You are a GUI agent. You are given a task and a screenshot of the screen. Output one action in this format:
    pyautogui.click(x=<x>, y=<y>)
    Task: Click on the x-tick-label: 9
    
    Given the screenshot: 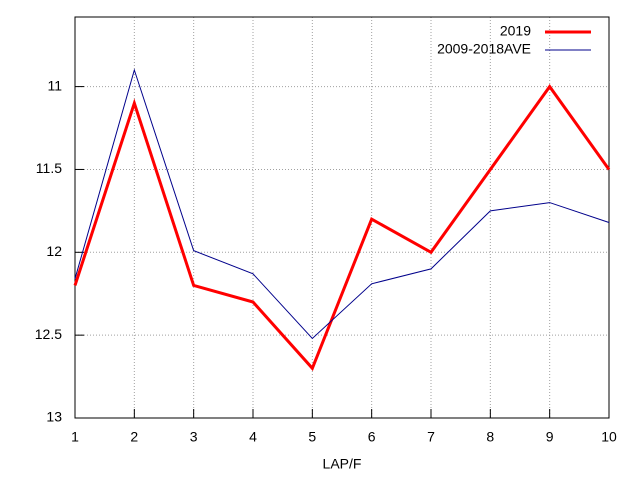 What is the action you would take?
    pyautogui.click(x=550, y=437)
    